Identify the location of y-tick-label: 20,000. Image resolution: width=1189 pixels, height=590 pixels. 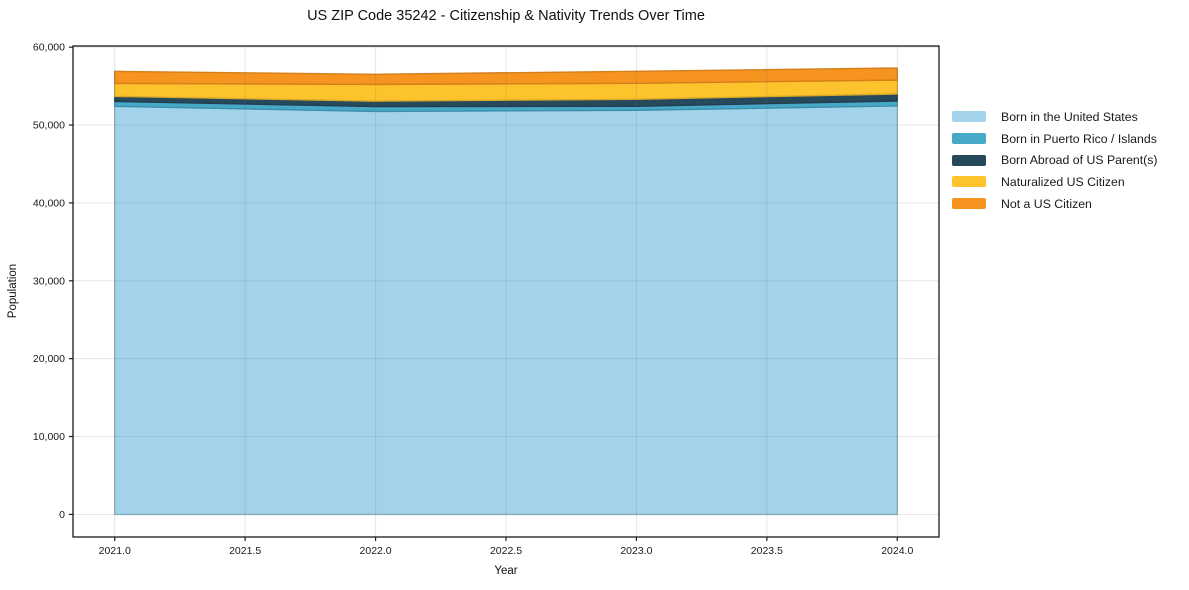
(49, 359).